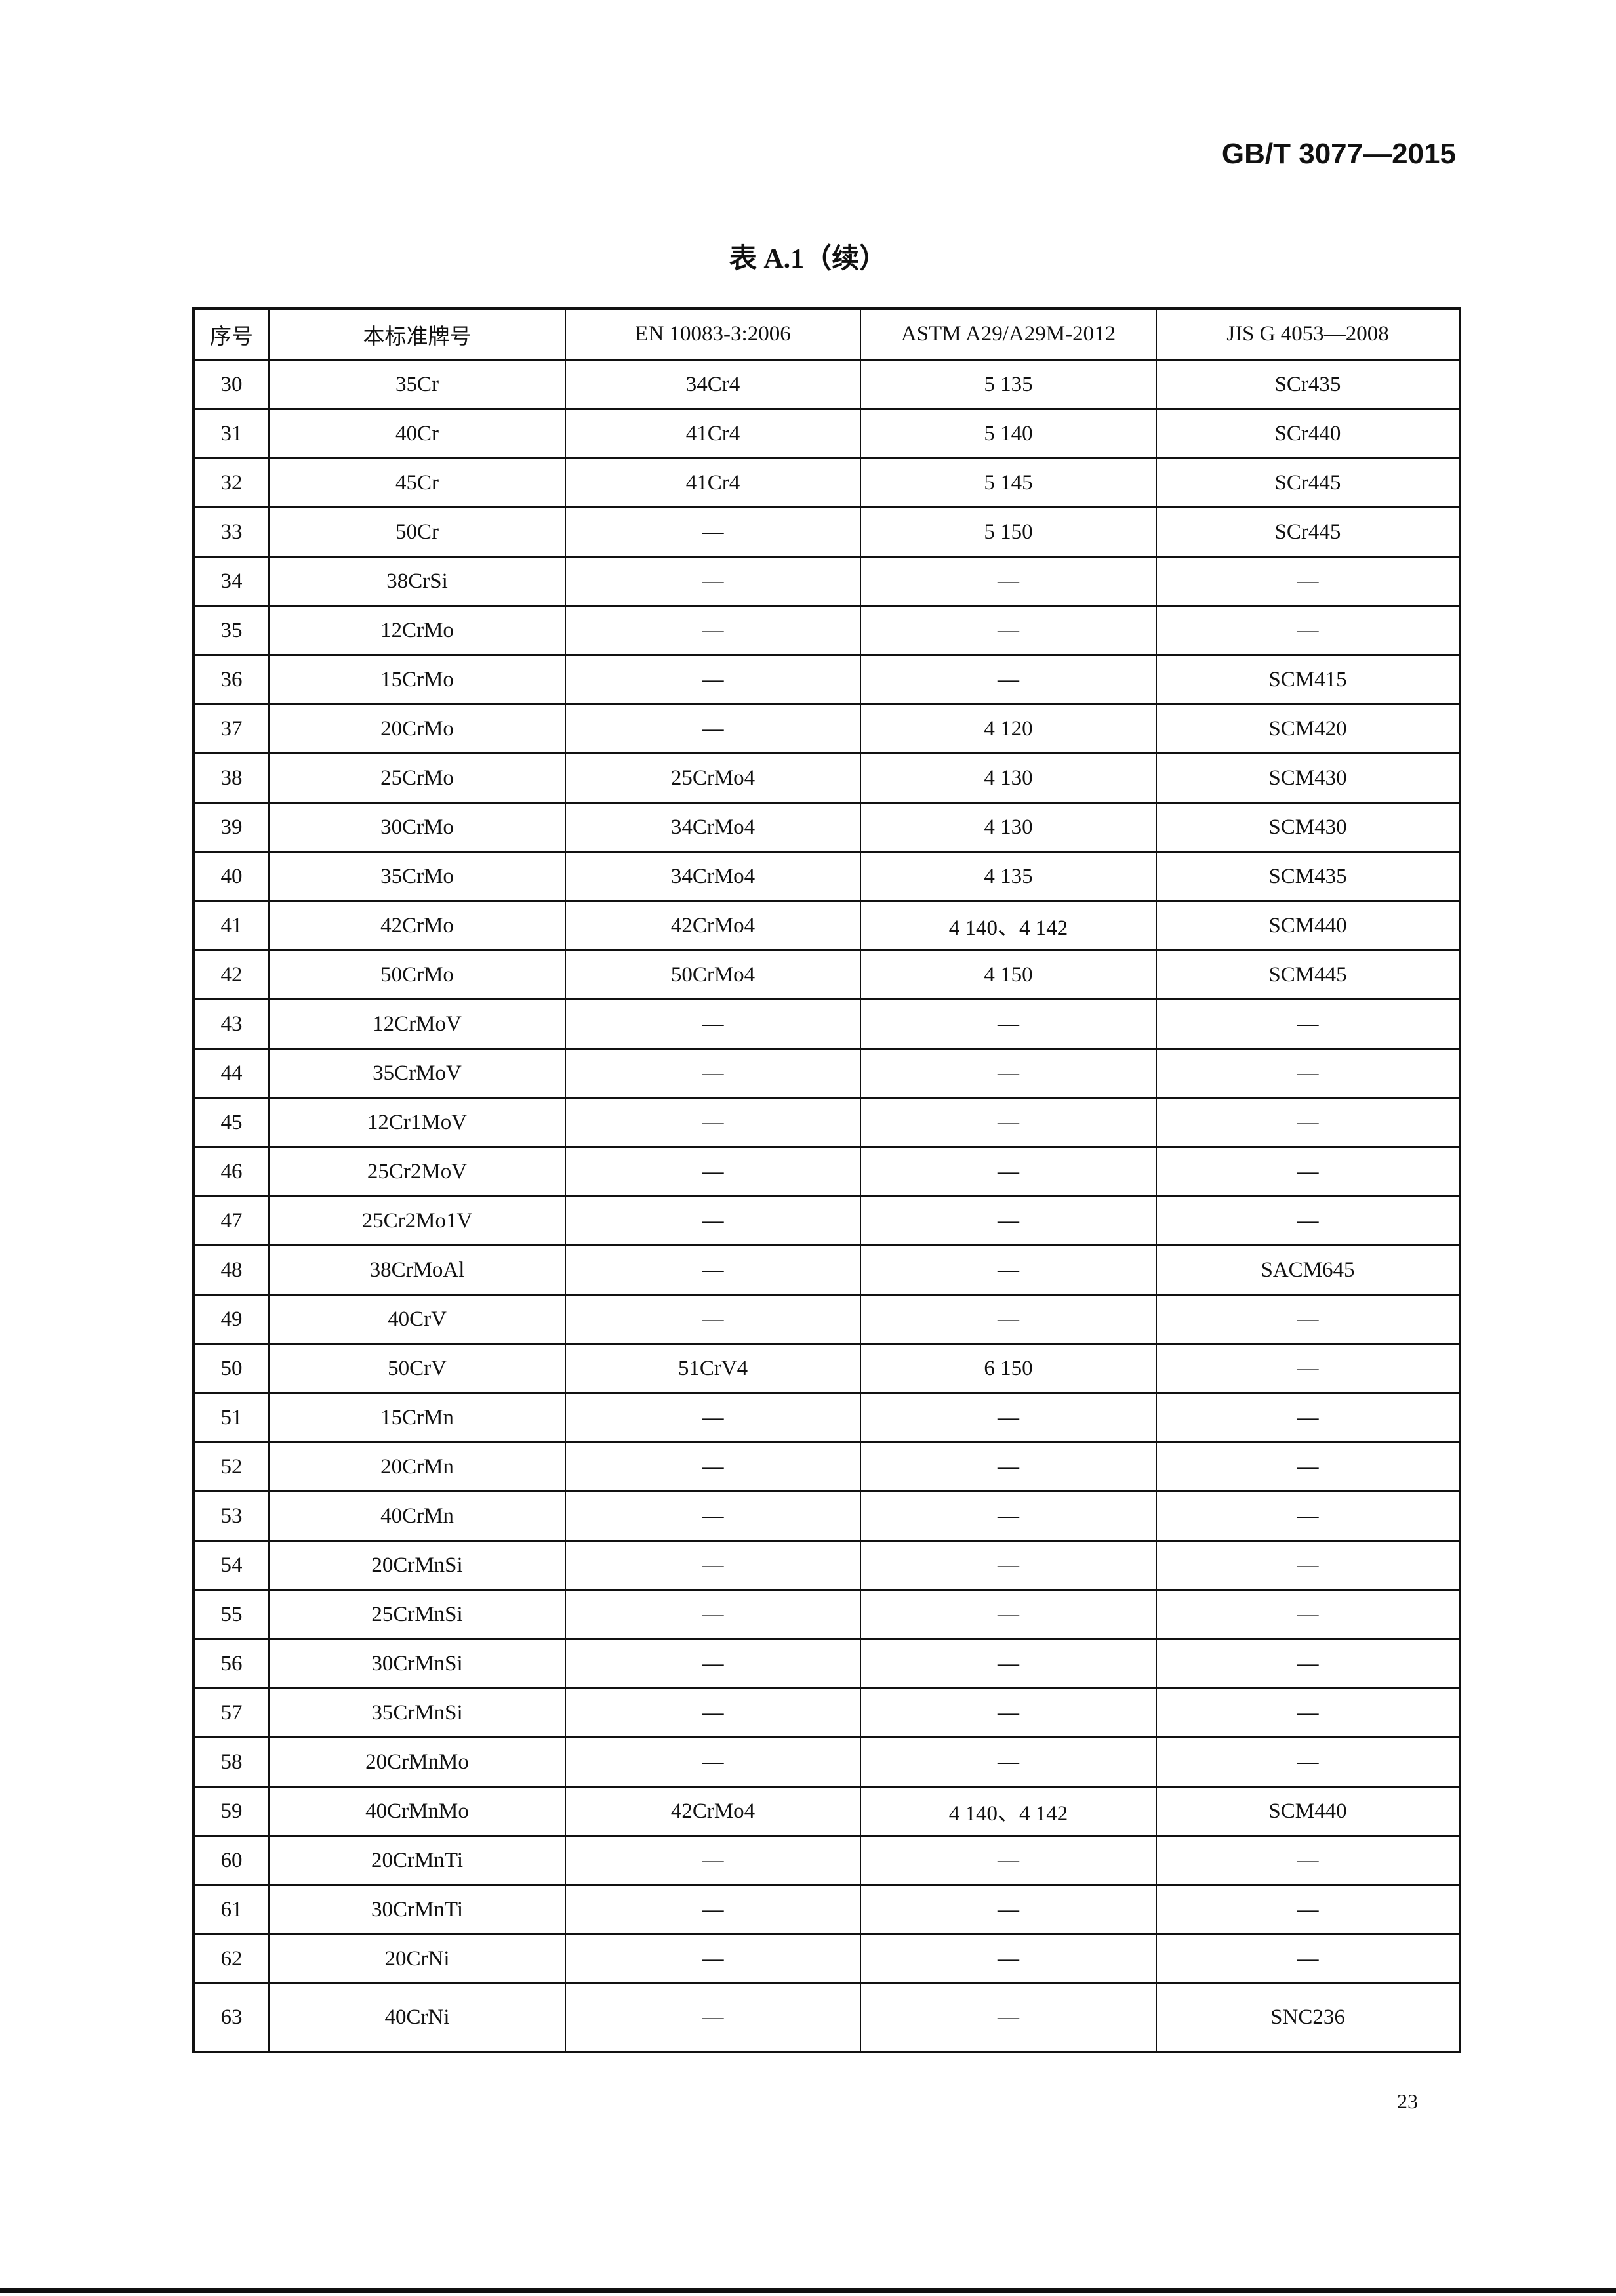  What do you see at coordinates (808, 2290) in the screenshot?
I see `bottom-rule` at bounding box center [808, 2290].